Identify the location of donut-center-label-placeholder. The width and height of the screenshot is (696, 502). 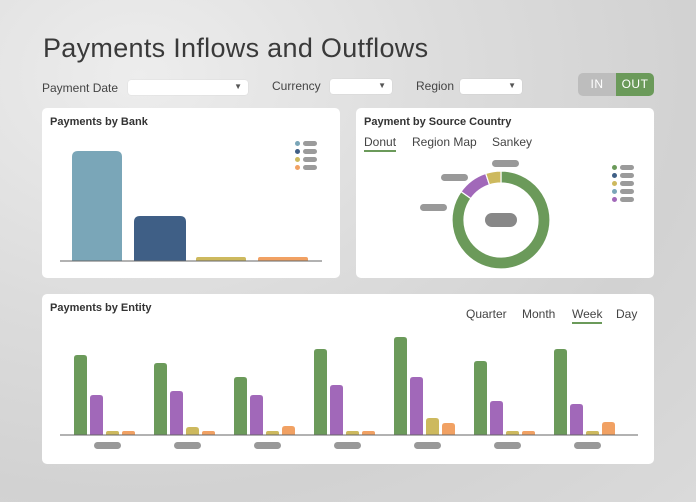
(501, 220).